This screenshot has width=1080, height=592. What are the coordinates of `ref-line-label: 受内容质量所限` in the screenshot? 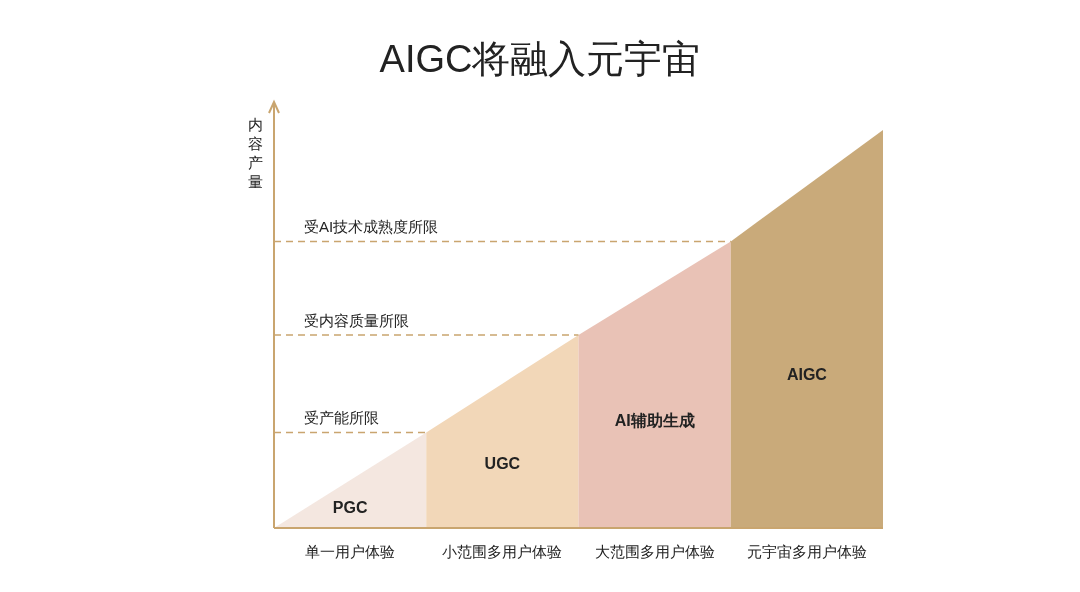 It's located at (356, 320).